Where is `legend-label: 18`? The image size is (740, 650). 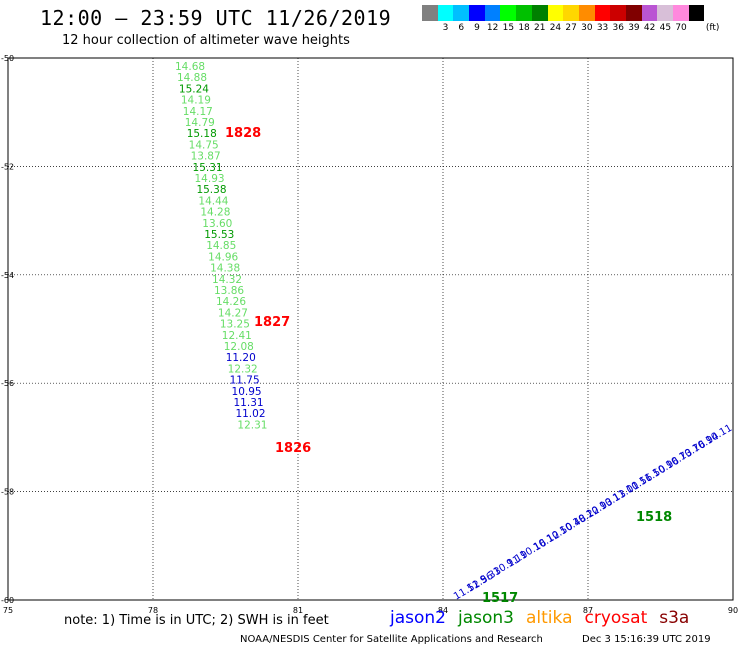 legend-label: 18 is located at coordinates (524, 28).